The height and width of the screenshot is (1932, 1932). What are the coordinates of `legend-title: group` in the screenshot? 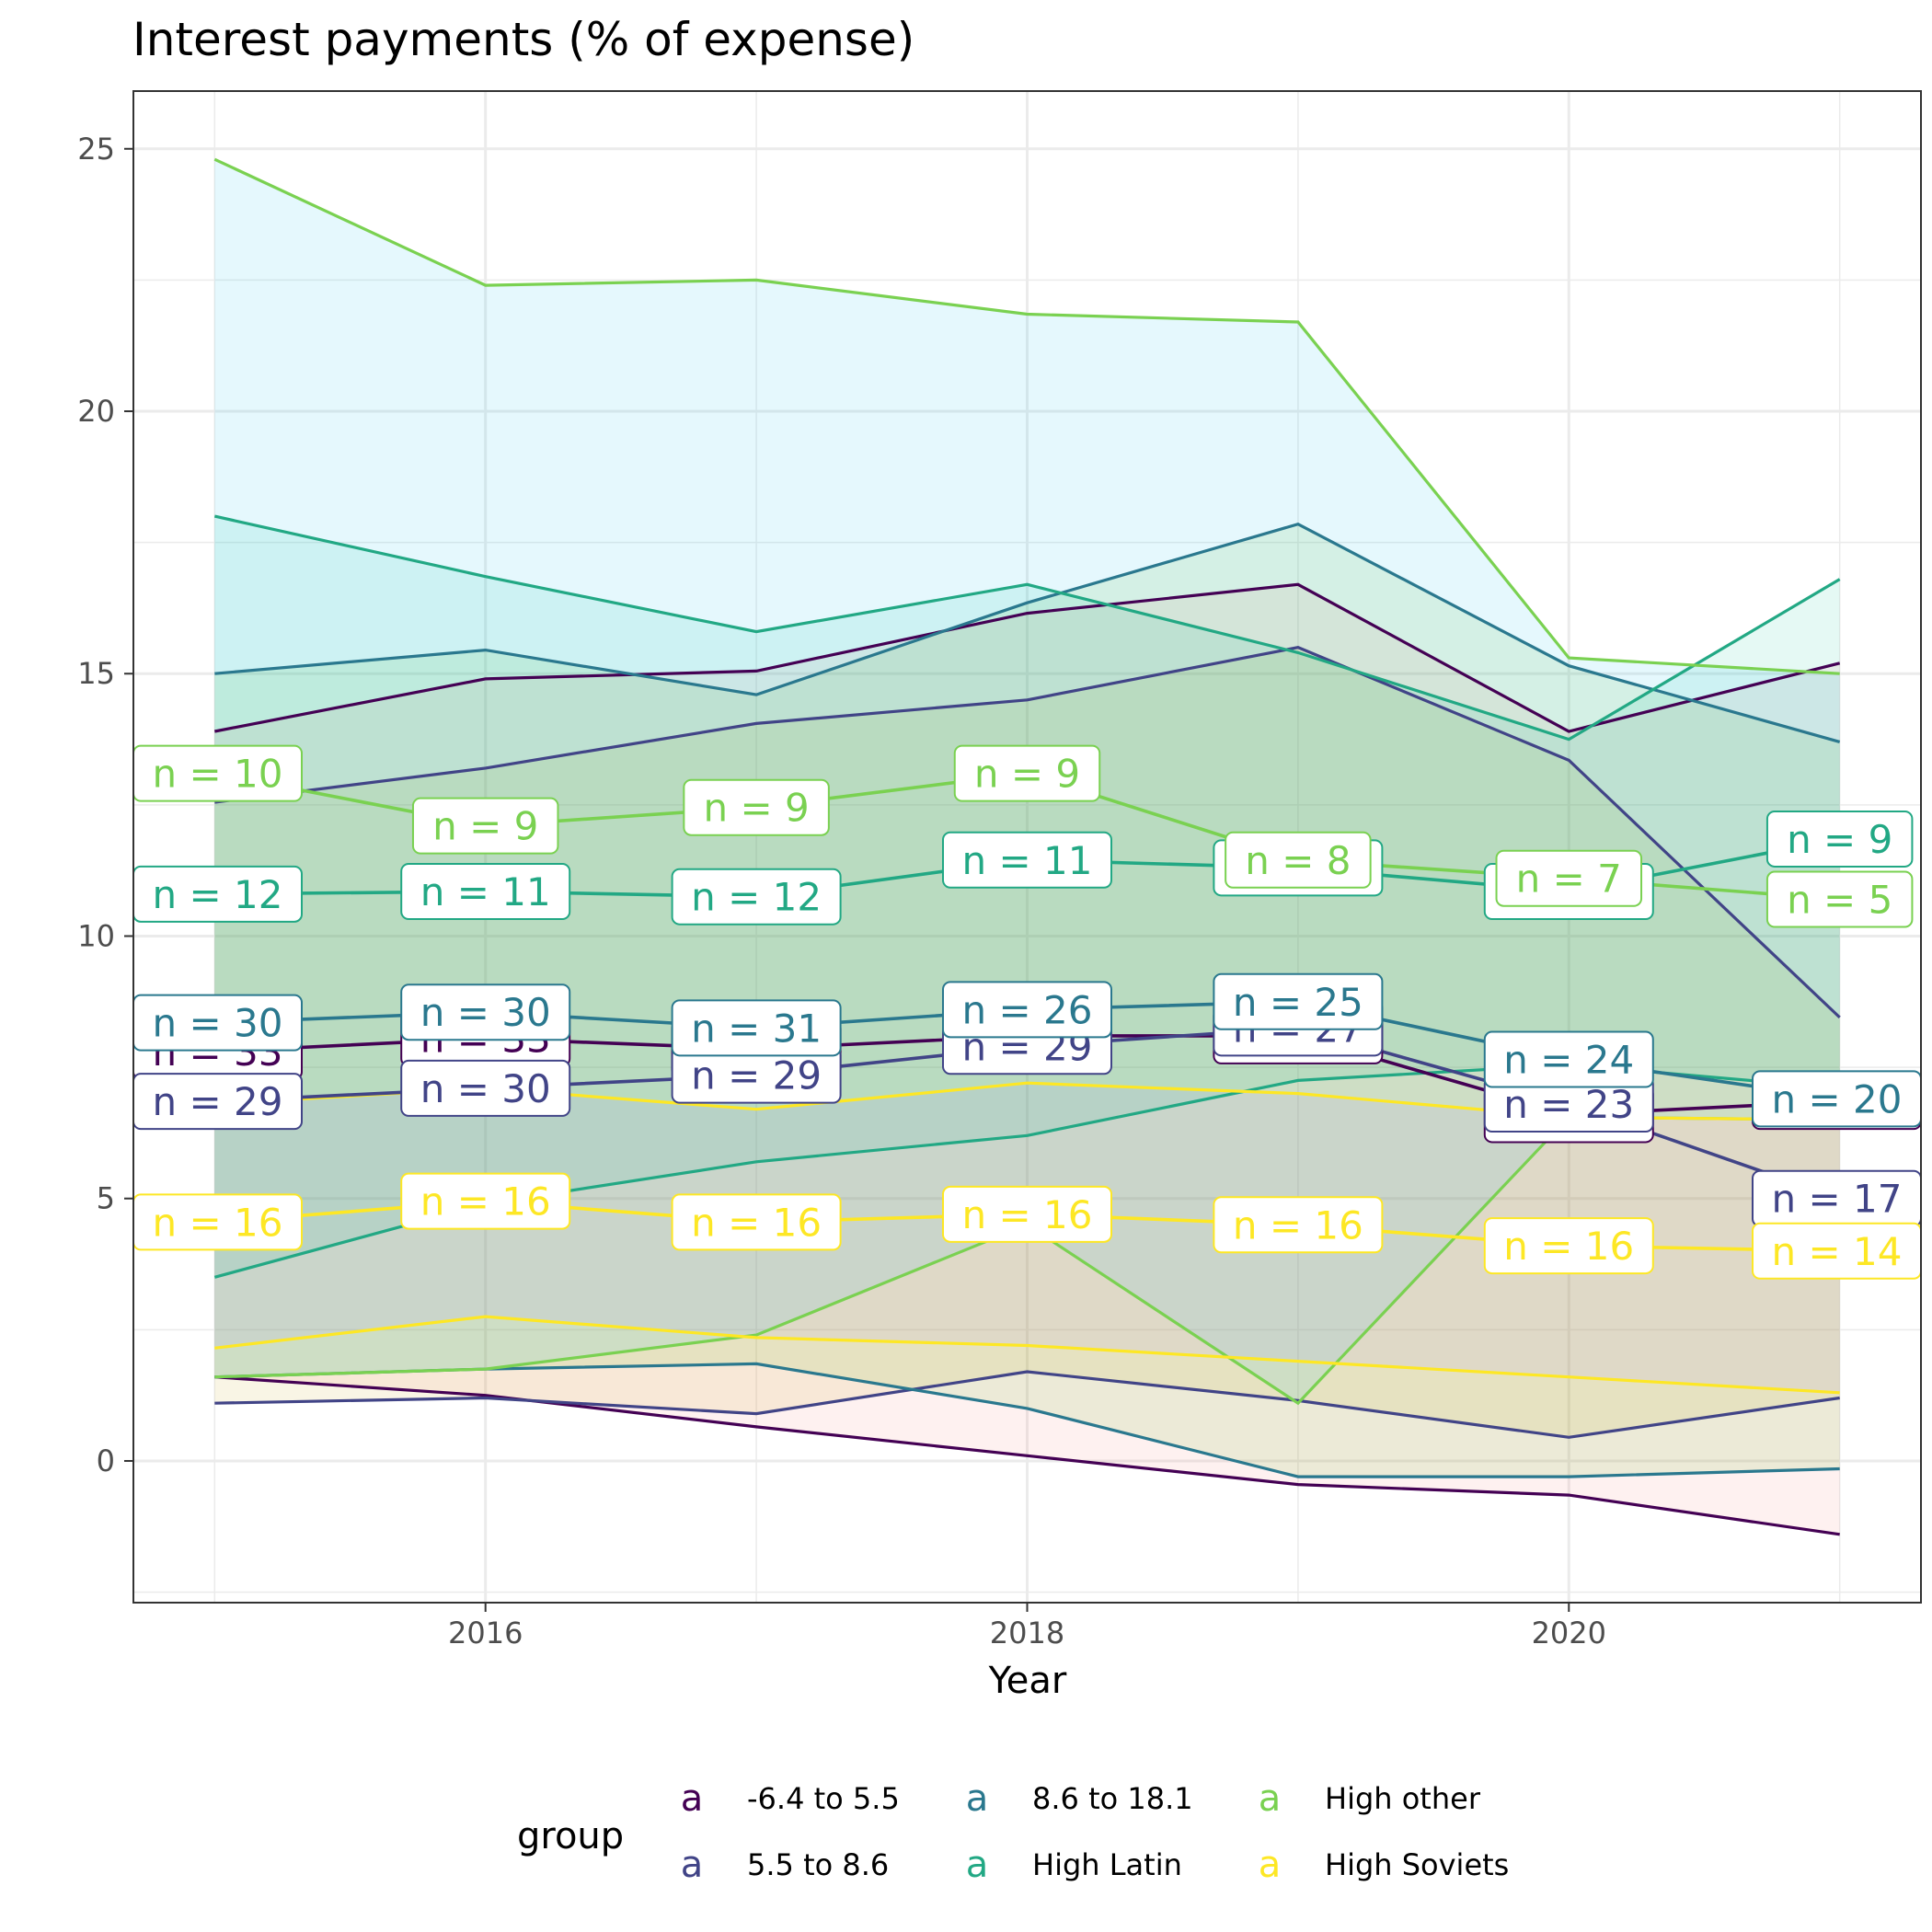 It's located at (570, 1836).